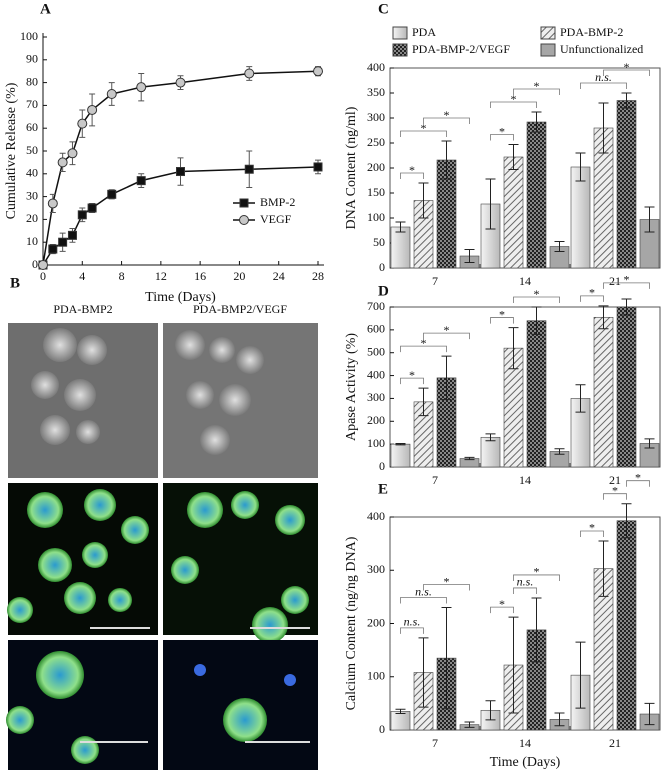 The width and height of the screenshot is (669, 772). What do you see at coordinates (351, 623) in the screenshot?
I see `y-axis-label: Calcium Content (ng/ng DNA)` at bounding box center [351, 623].